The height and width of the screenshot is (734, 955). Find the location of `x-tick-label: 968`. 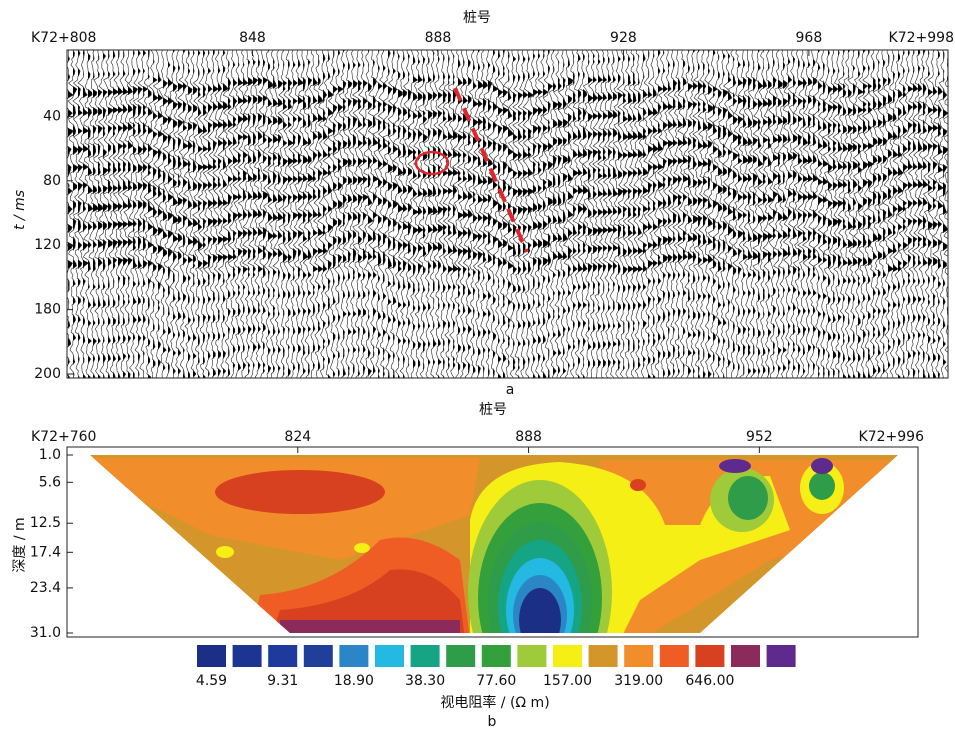

x-tick-label: 968 is located at coordinates (809, 38).